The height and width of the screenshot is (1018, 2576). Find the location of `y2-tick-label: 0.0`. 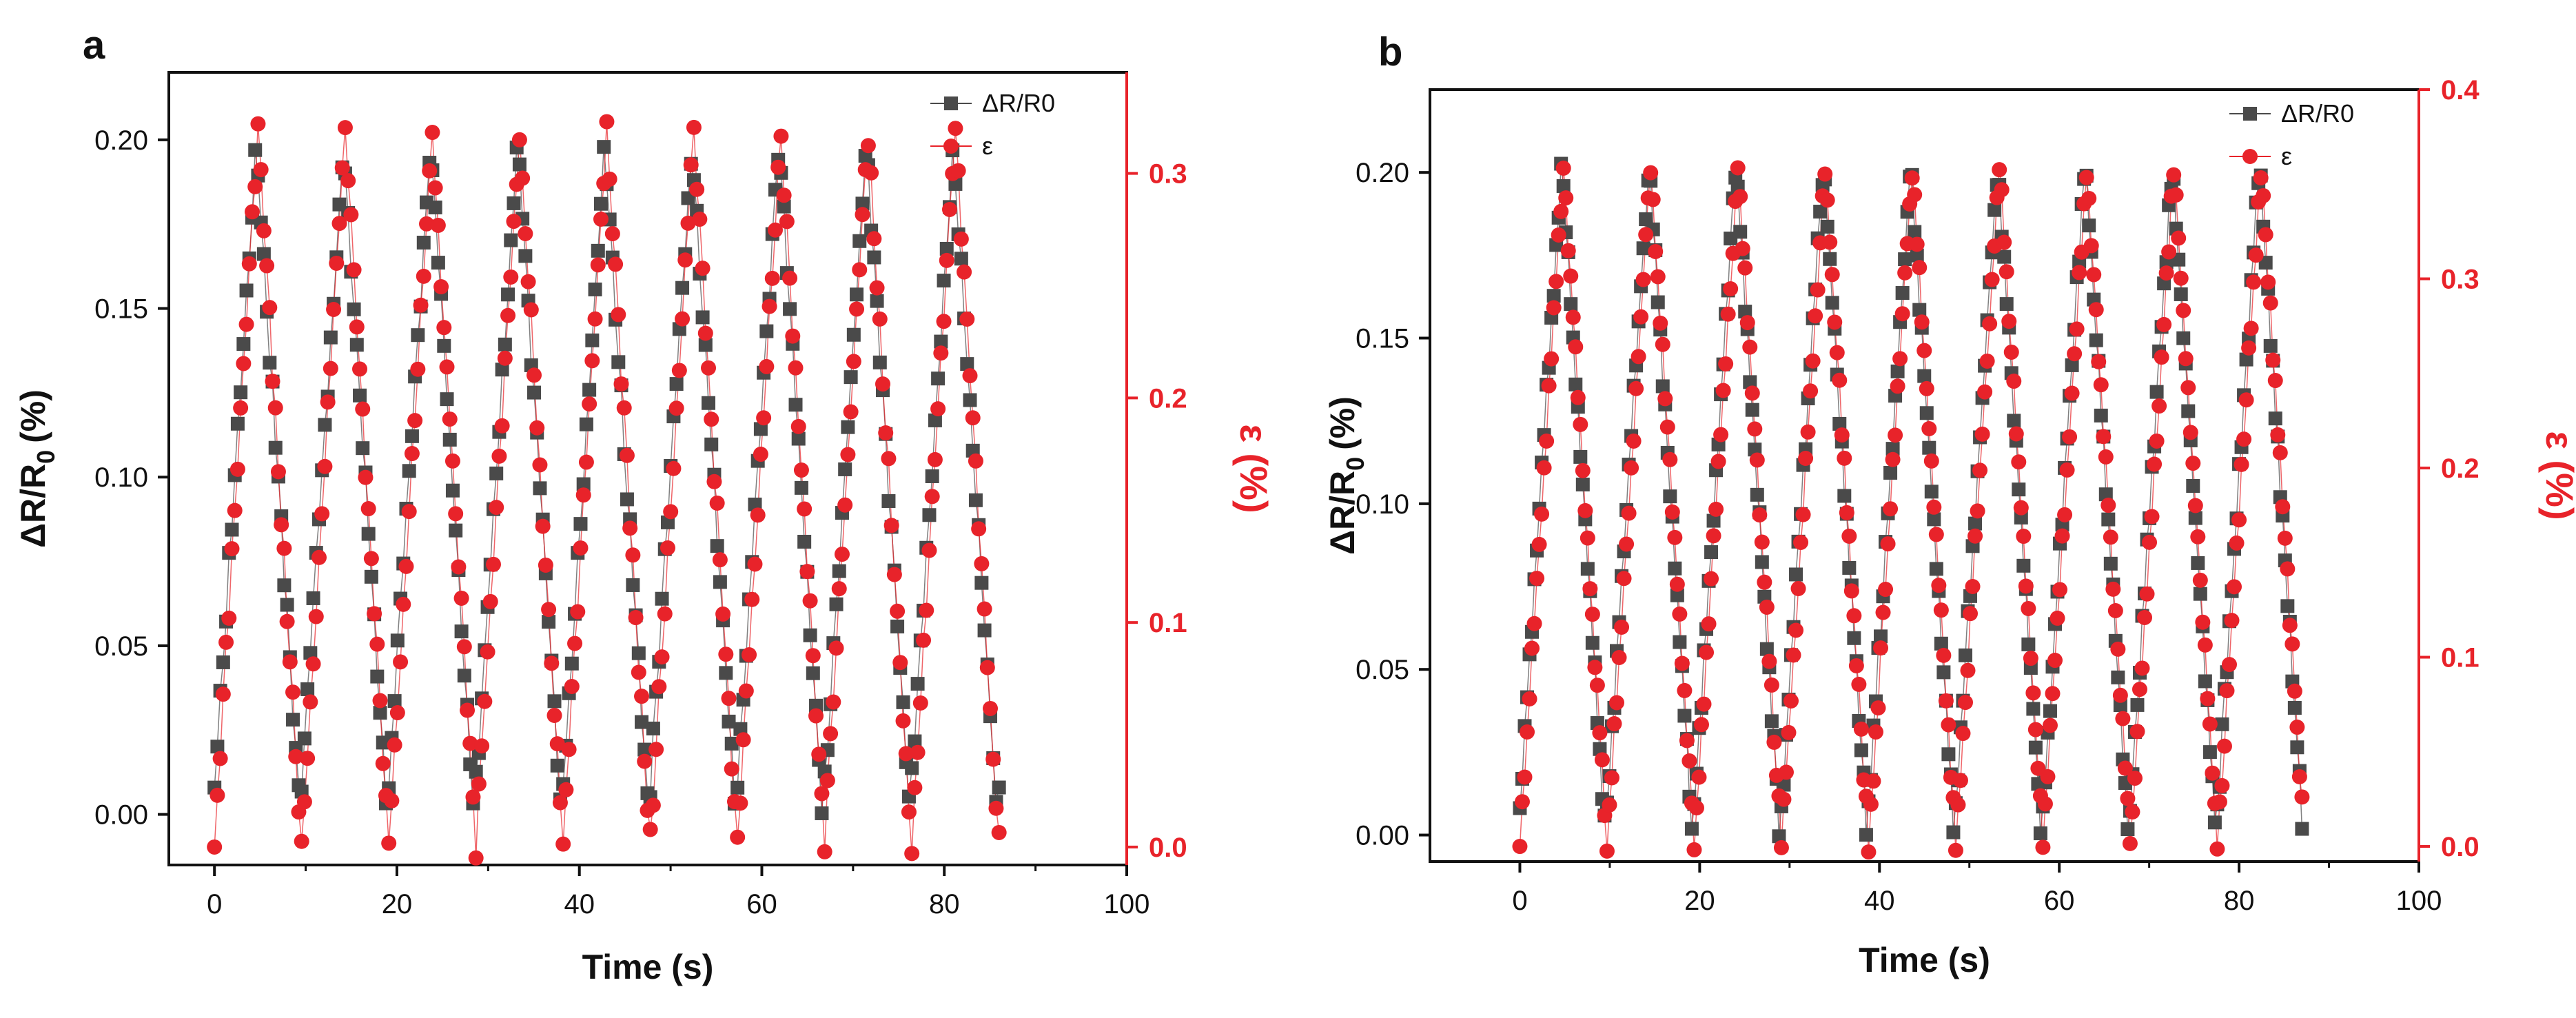

y2-tick-label: 0.0 is located at coordinates (2460, 847).